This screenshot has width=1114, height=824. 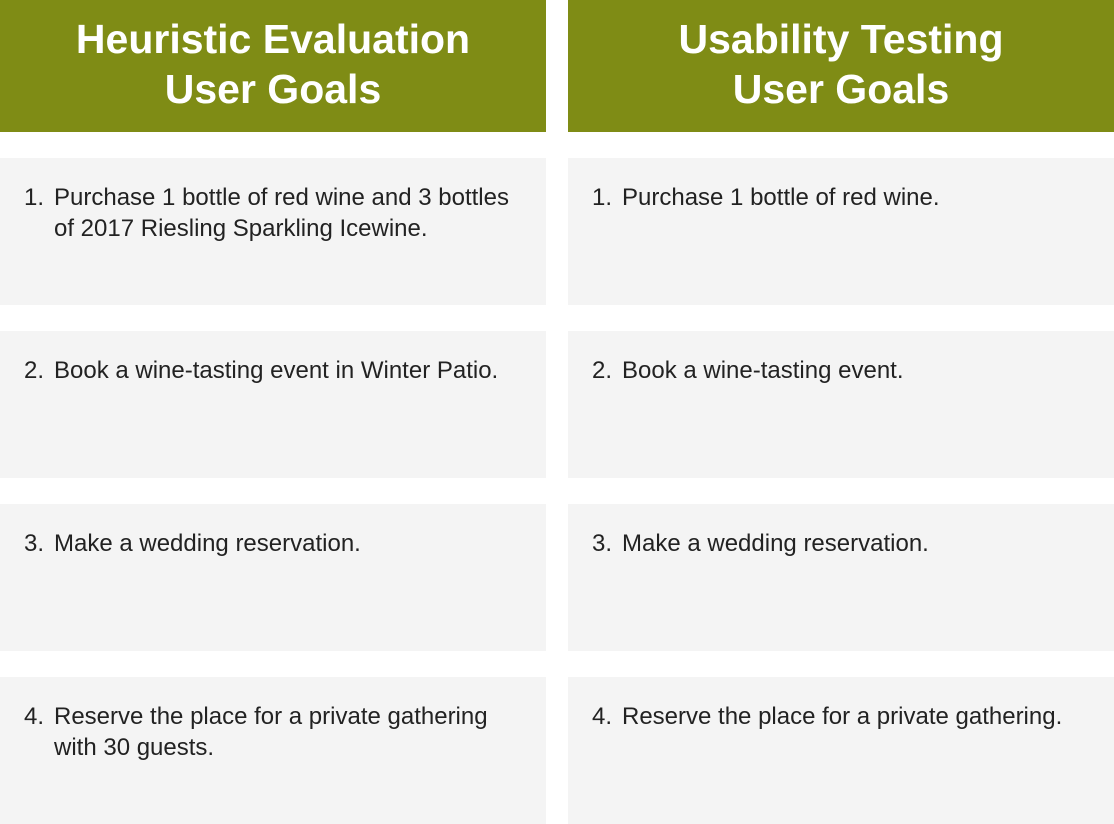 I want to click on column-header: Heuristic Evaluation User Goals, so click(x=273, y=66).